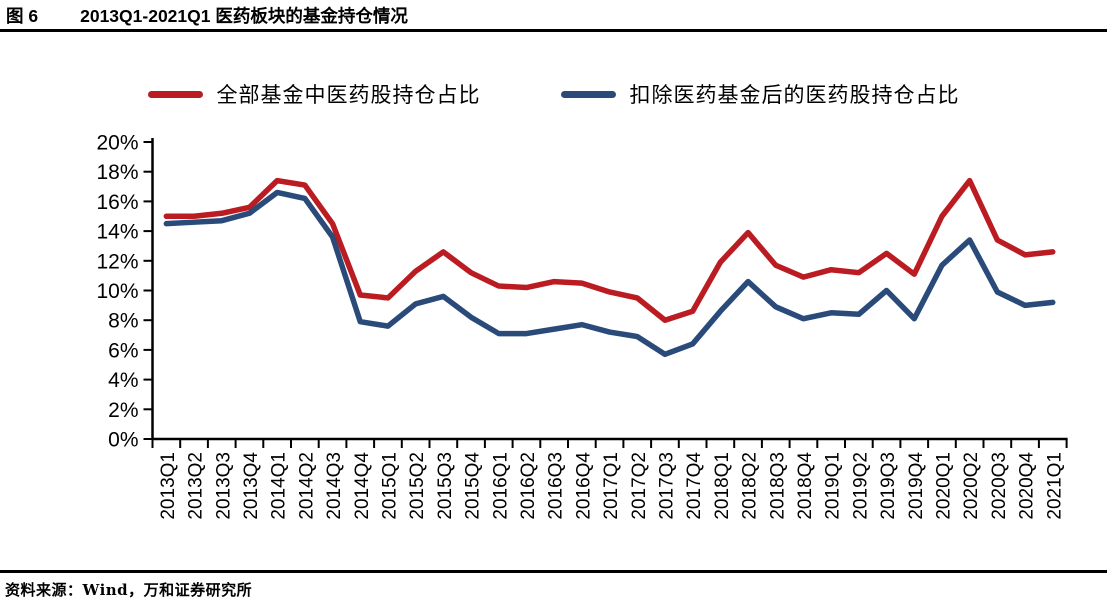 This screenshot has height=603, width=1107. I want to click on x-tick-label: 2015Q4, so click(473, 486).